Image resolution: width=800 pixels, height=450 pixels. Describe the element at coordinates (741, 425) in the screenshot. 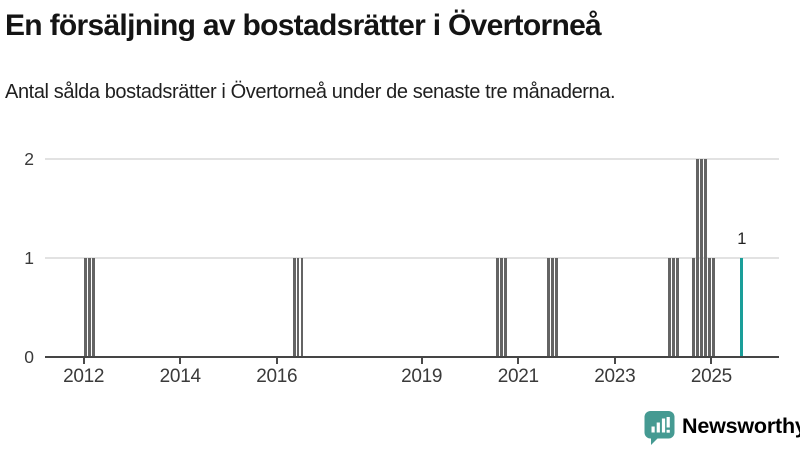

I see `newsworthy-logo-text: Newsworthy` at that location.